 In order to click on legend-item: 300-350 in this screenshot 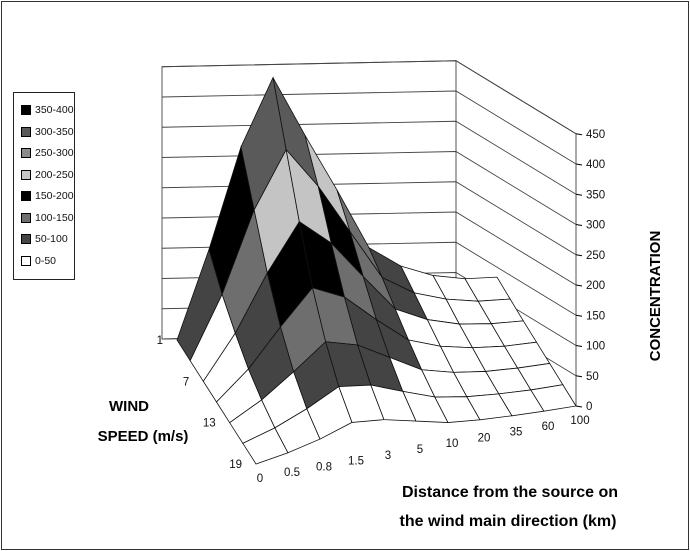, I will do `click(47, 132)`.